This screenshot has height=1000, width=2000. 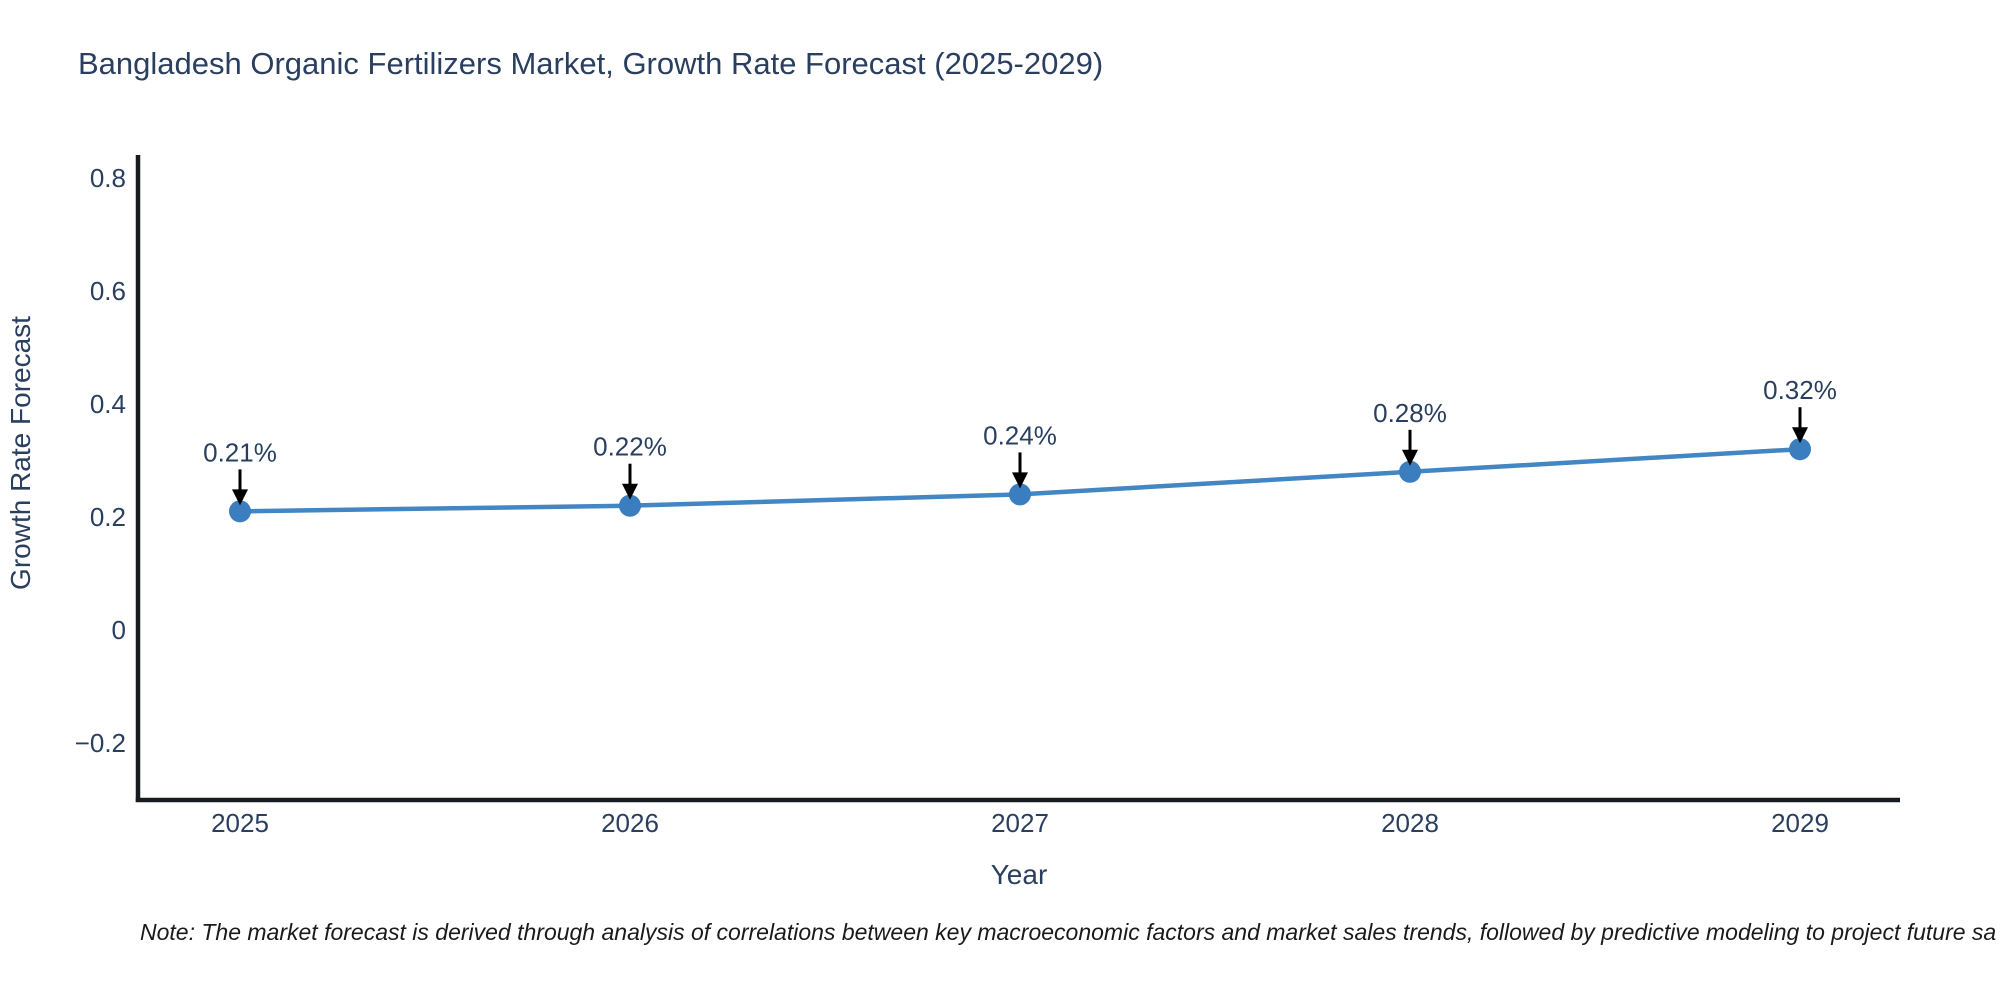 I want to click on y-axis-title: Growth Rate Forecast, so click(x=20, y=453).